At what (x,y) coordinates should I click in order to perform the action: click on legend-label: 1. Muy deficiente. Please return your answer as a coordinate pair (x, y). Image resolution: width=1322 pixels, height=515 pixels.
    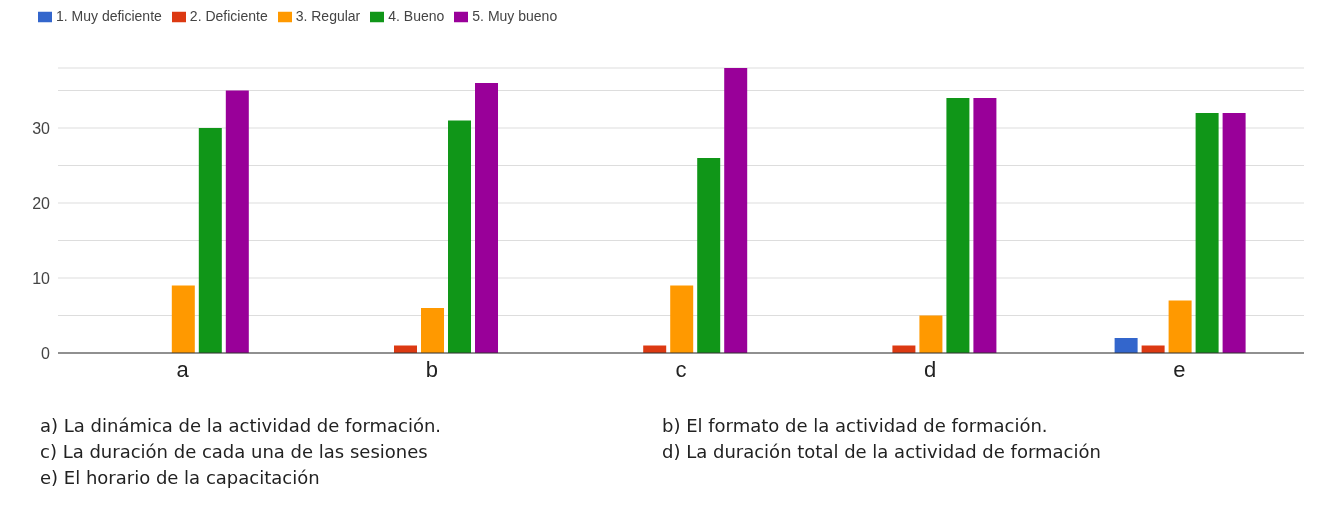
    Looking at the image, I should click on (109, 16).